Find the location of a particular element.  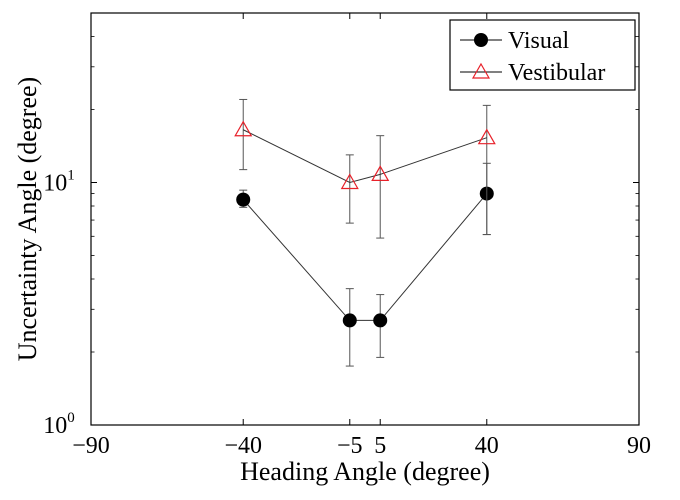

x-tick-label: −90 is located at coordinates (91, 446).